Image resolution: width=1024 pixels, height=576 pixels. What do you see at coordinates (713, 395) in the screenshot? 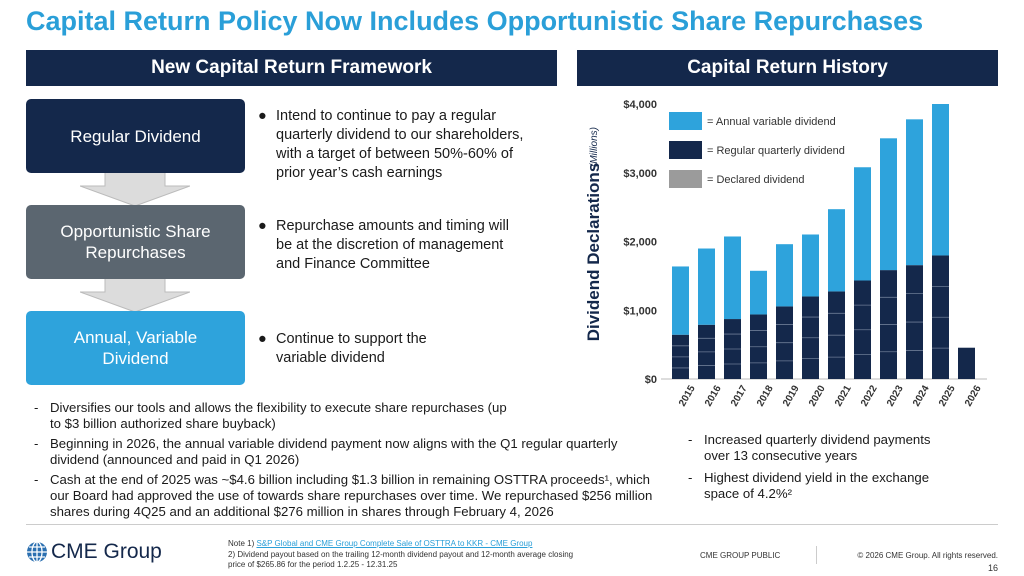
I see `x-tick-label: 2016` at bounding box center [713, 395].